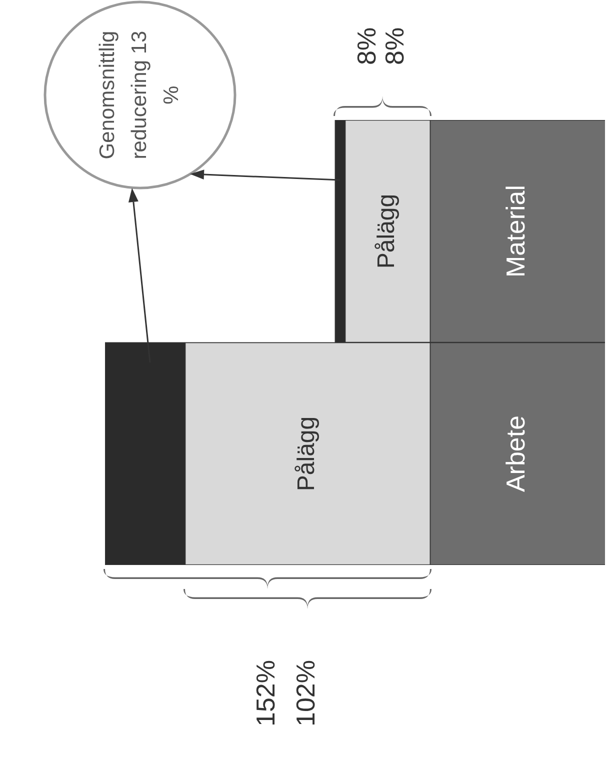 The width and height of the screenshot is (610, 773). I want to click on series-label: Pålägg, so click(386, 231).